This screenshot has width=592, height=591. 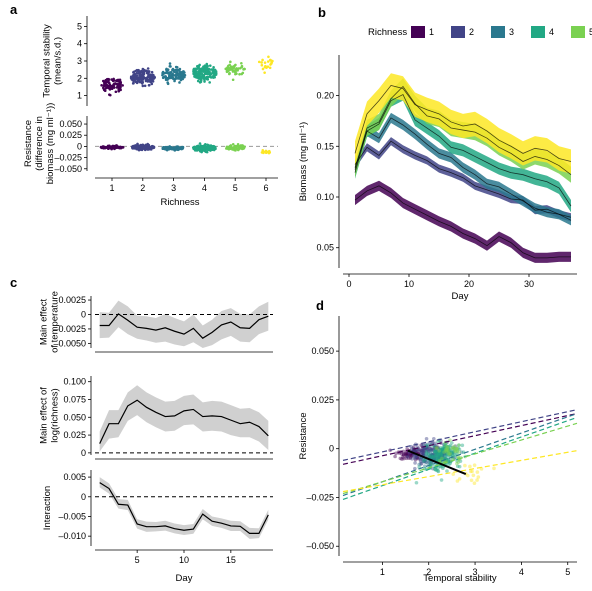 What do you see at coordinates (428, 572) in the screenshot?
I see `panel-d-x-tick-label: 2` at bounding box center [428, 572].